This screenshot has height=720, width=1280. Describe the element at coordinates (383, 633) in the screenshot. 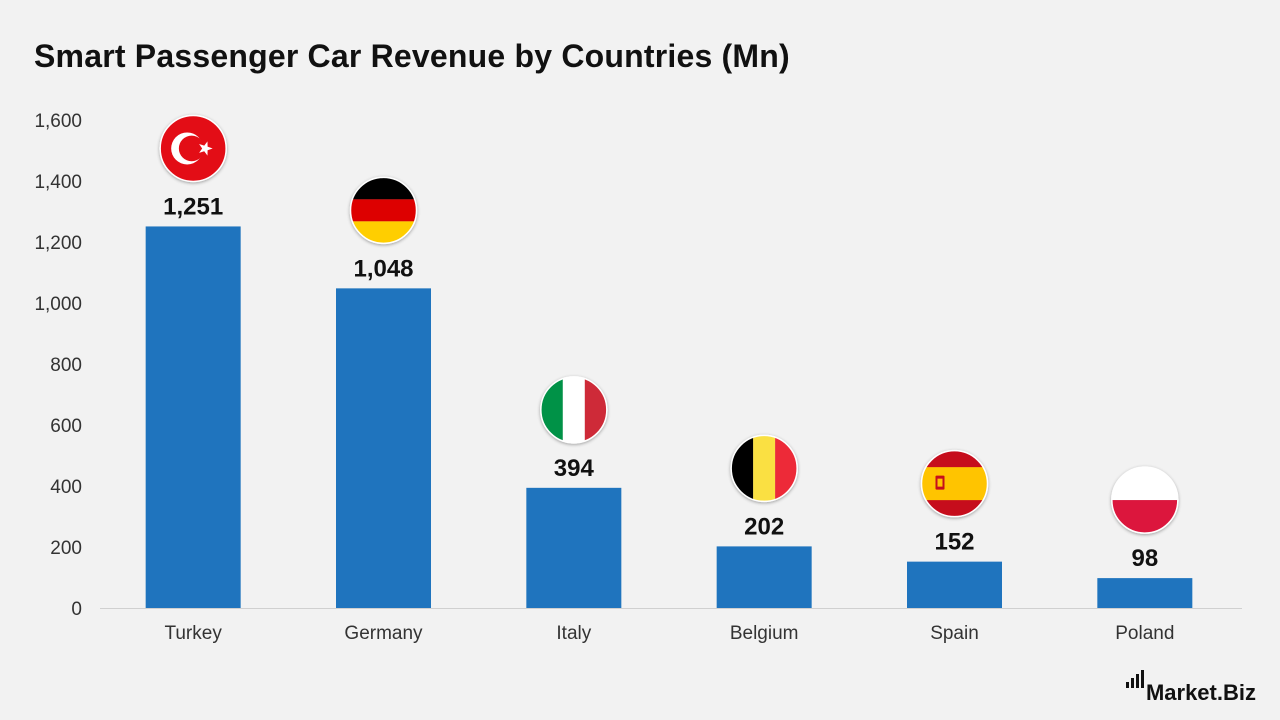

I see `x-tick-label: Germany` at that location.